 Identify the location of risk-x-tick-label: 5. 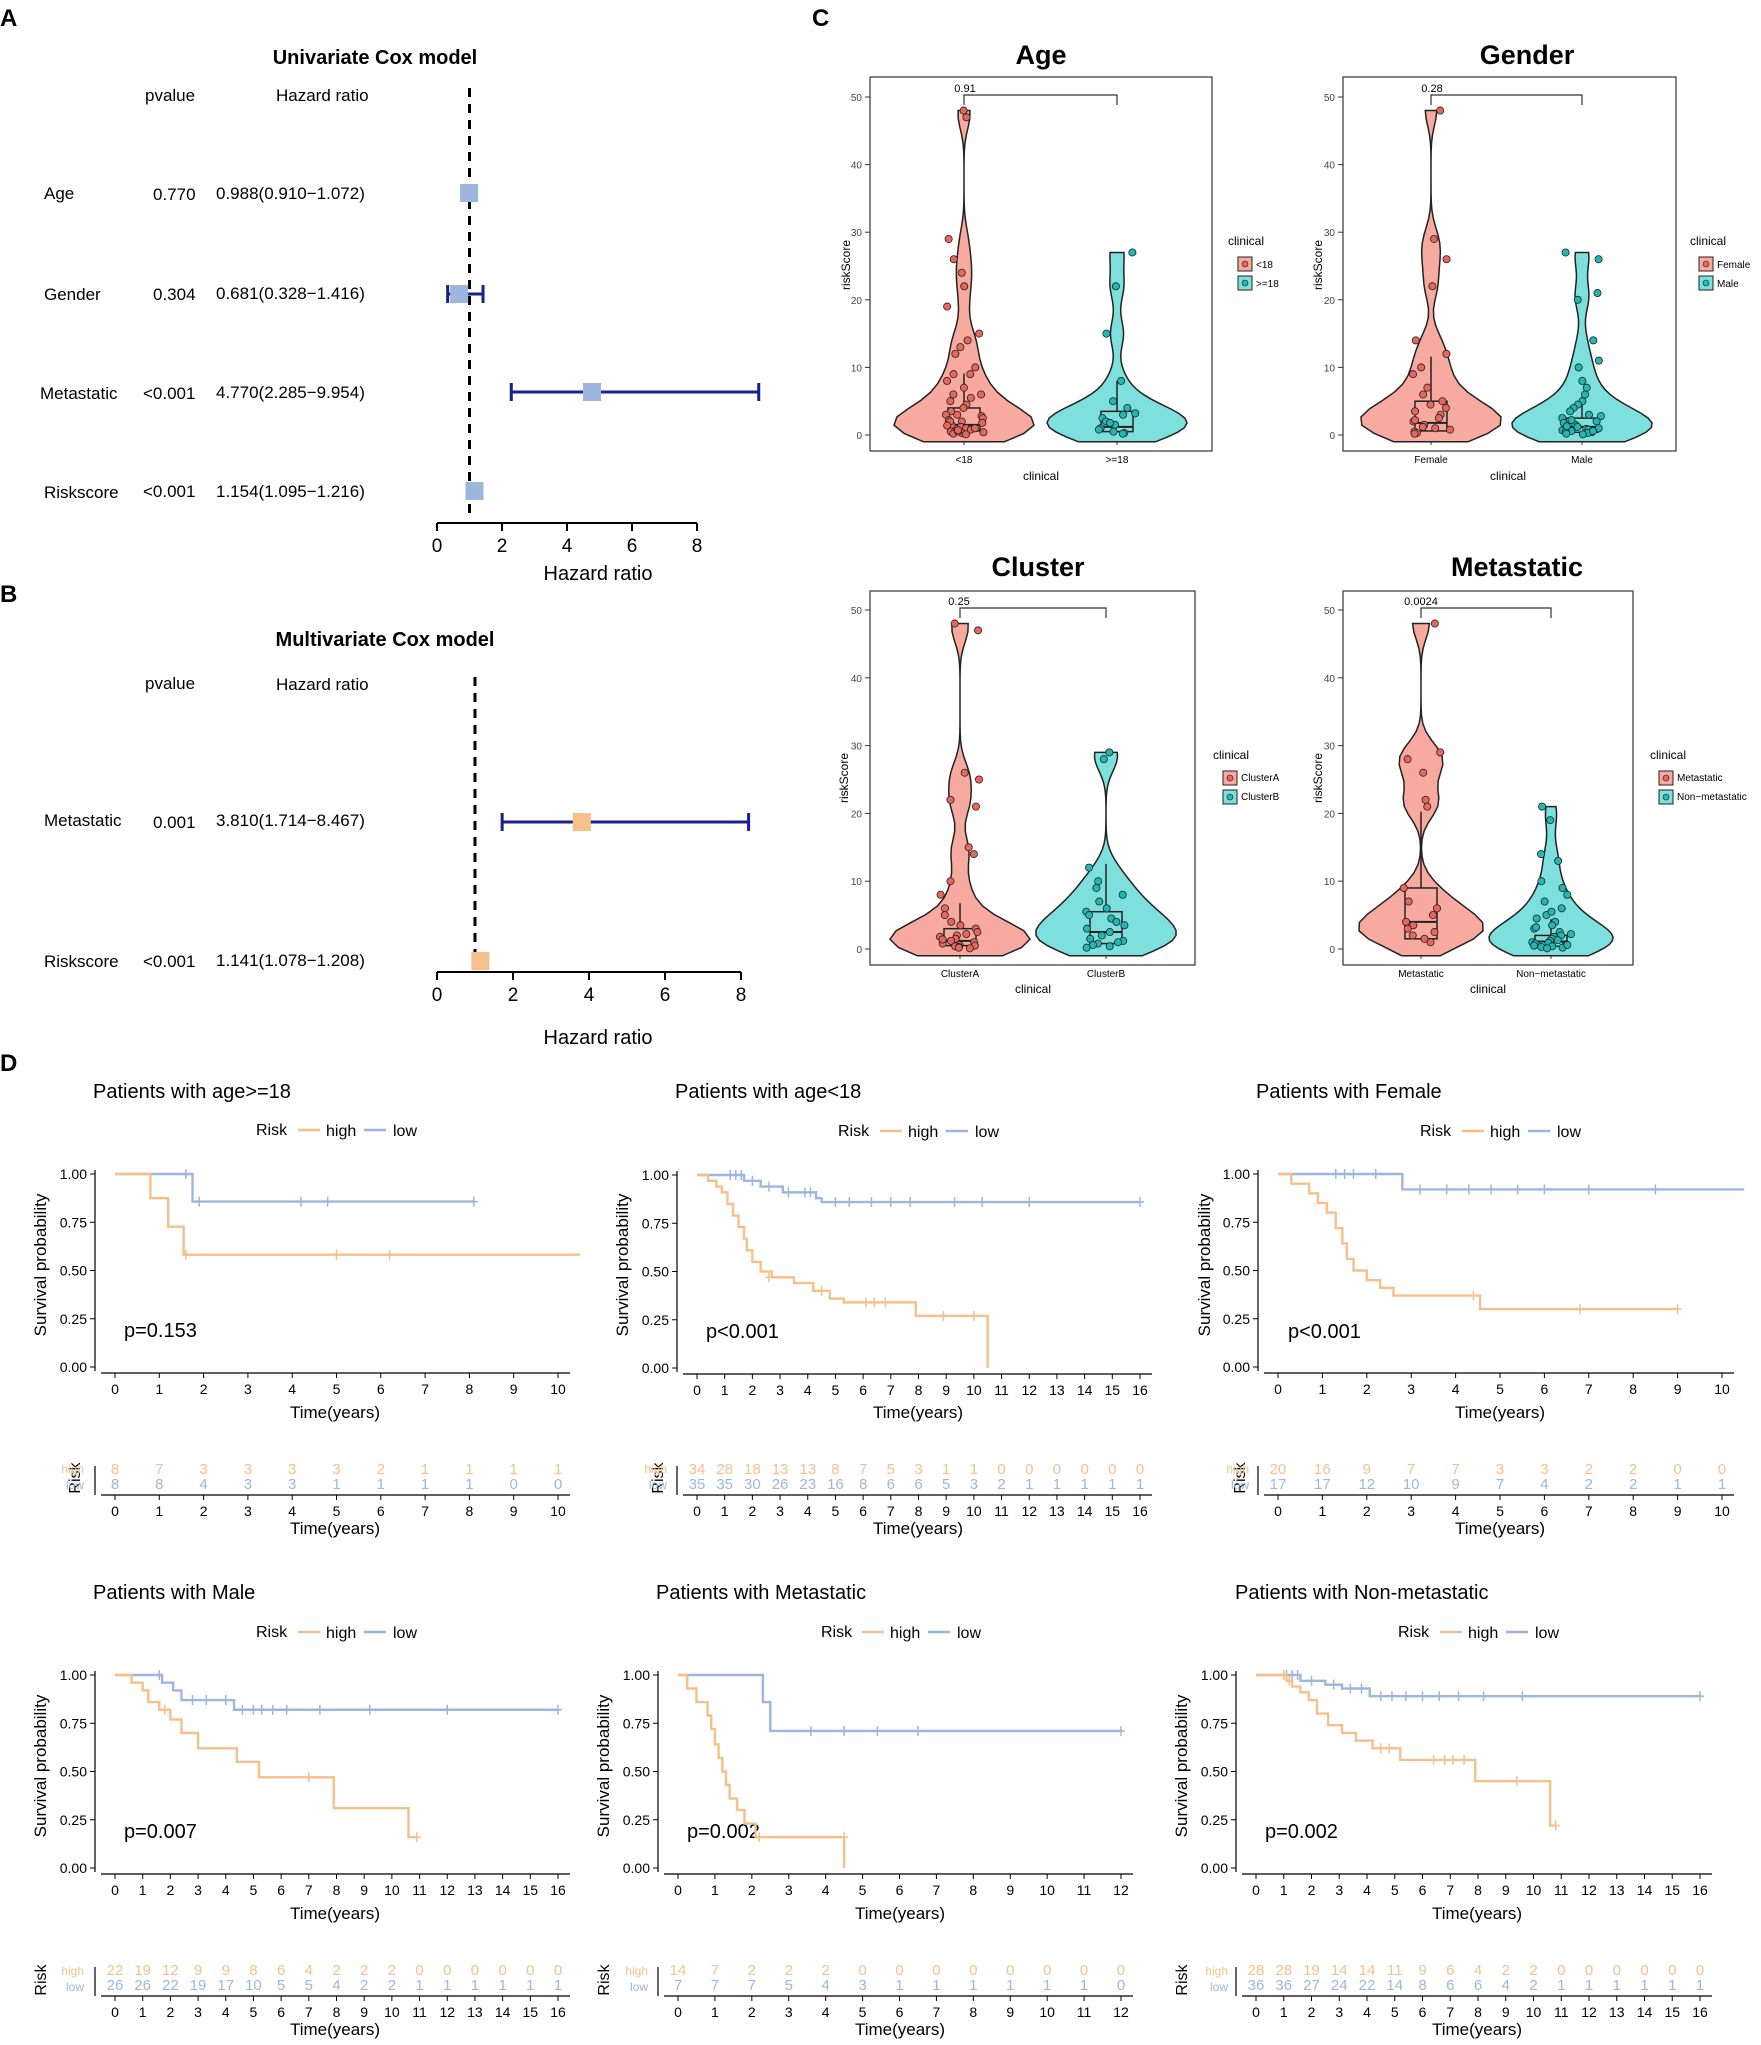
(1395, 2012).